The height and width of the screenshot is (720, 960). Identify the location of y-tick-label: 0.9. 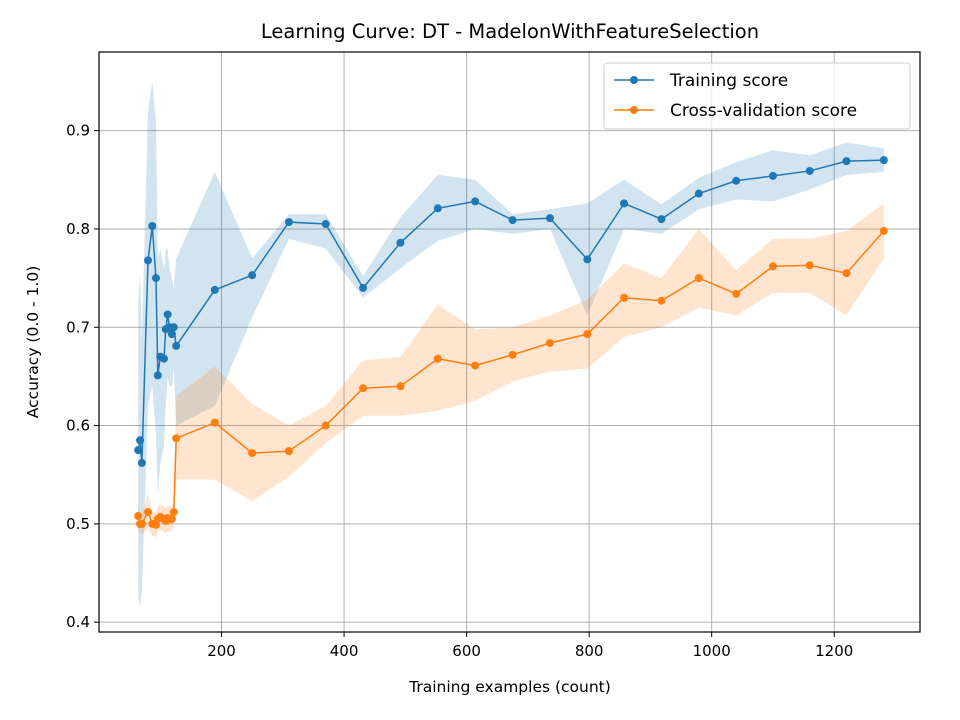
(78, 131).